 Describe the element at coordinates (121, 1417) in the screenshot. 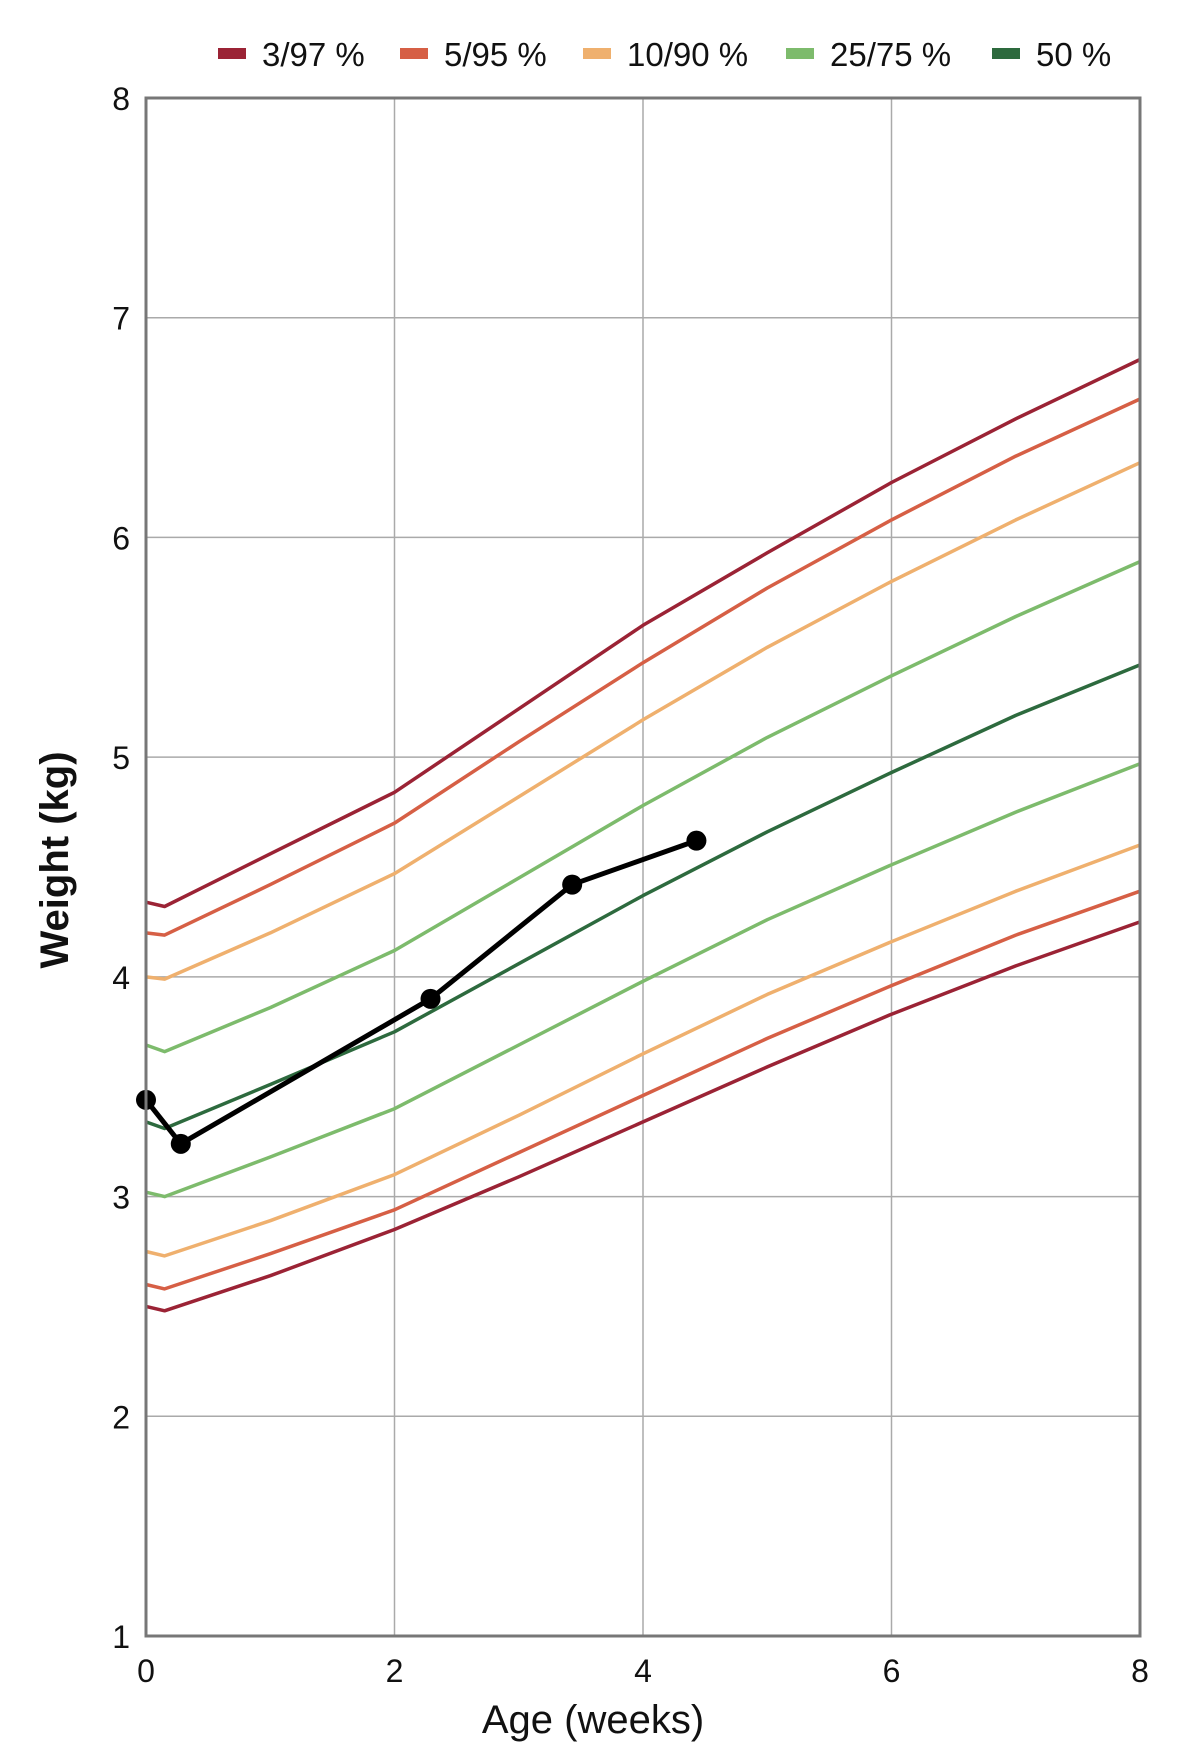

I see `y-tick-label: 2` at that location.